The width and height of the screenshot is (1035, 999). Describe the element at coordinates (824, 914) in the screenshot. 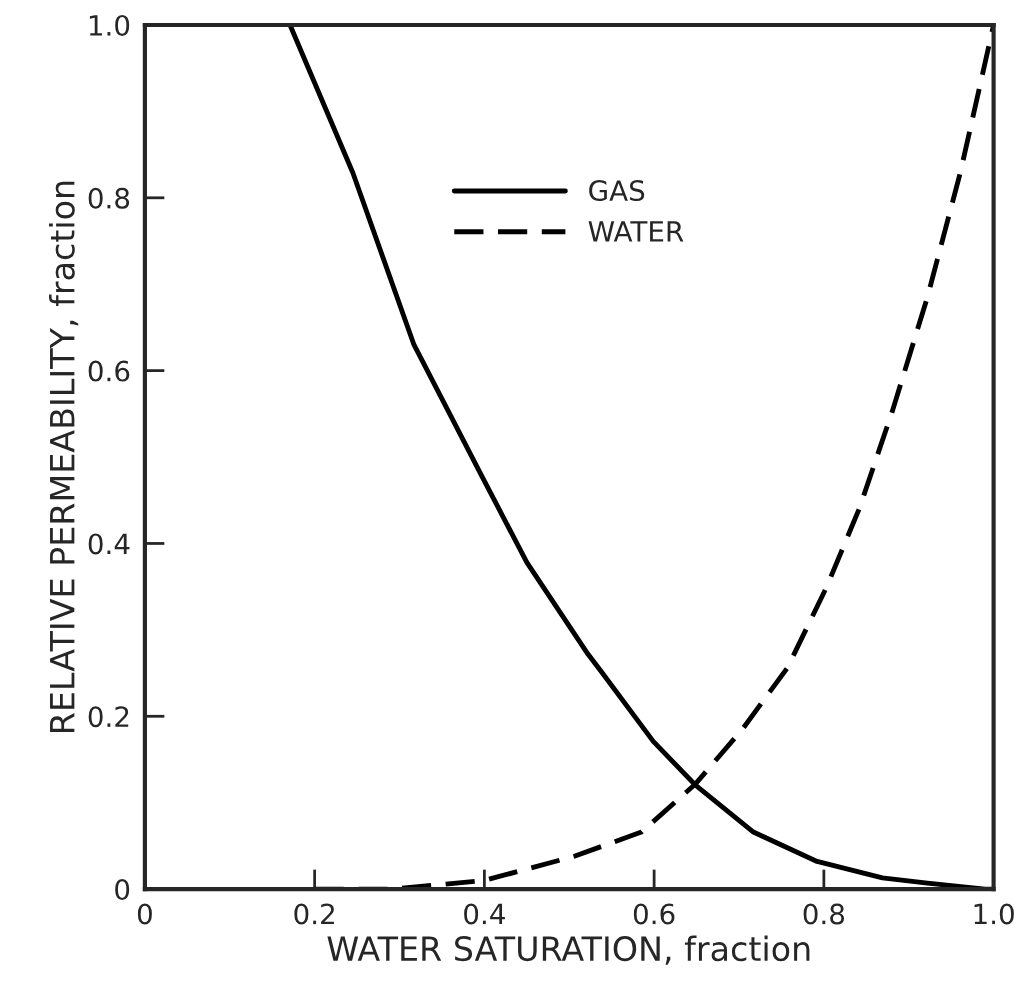

I see `x-tick-label: 0.8` at that location.